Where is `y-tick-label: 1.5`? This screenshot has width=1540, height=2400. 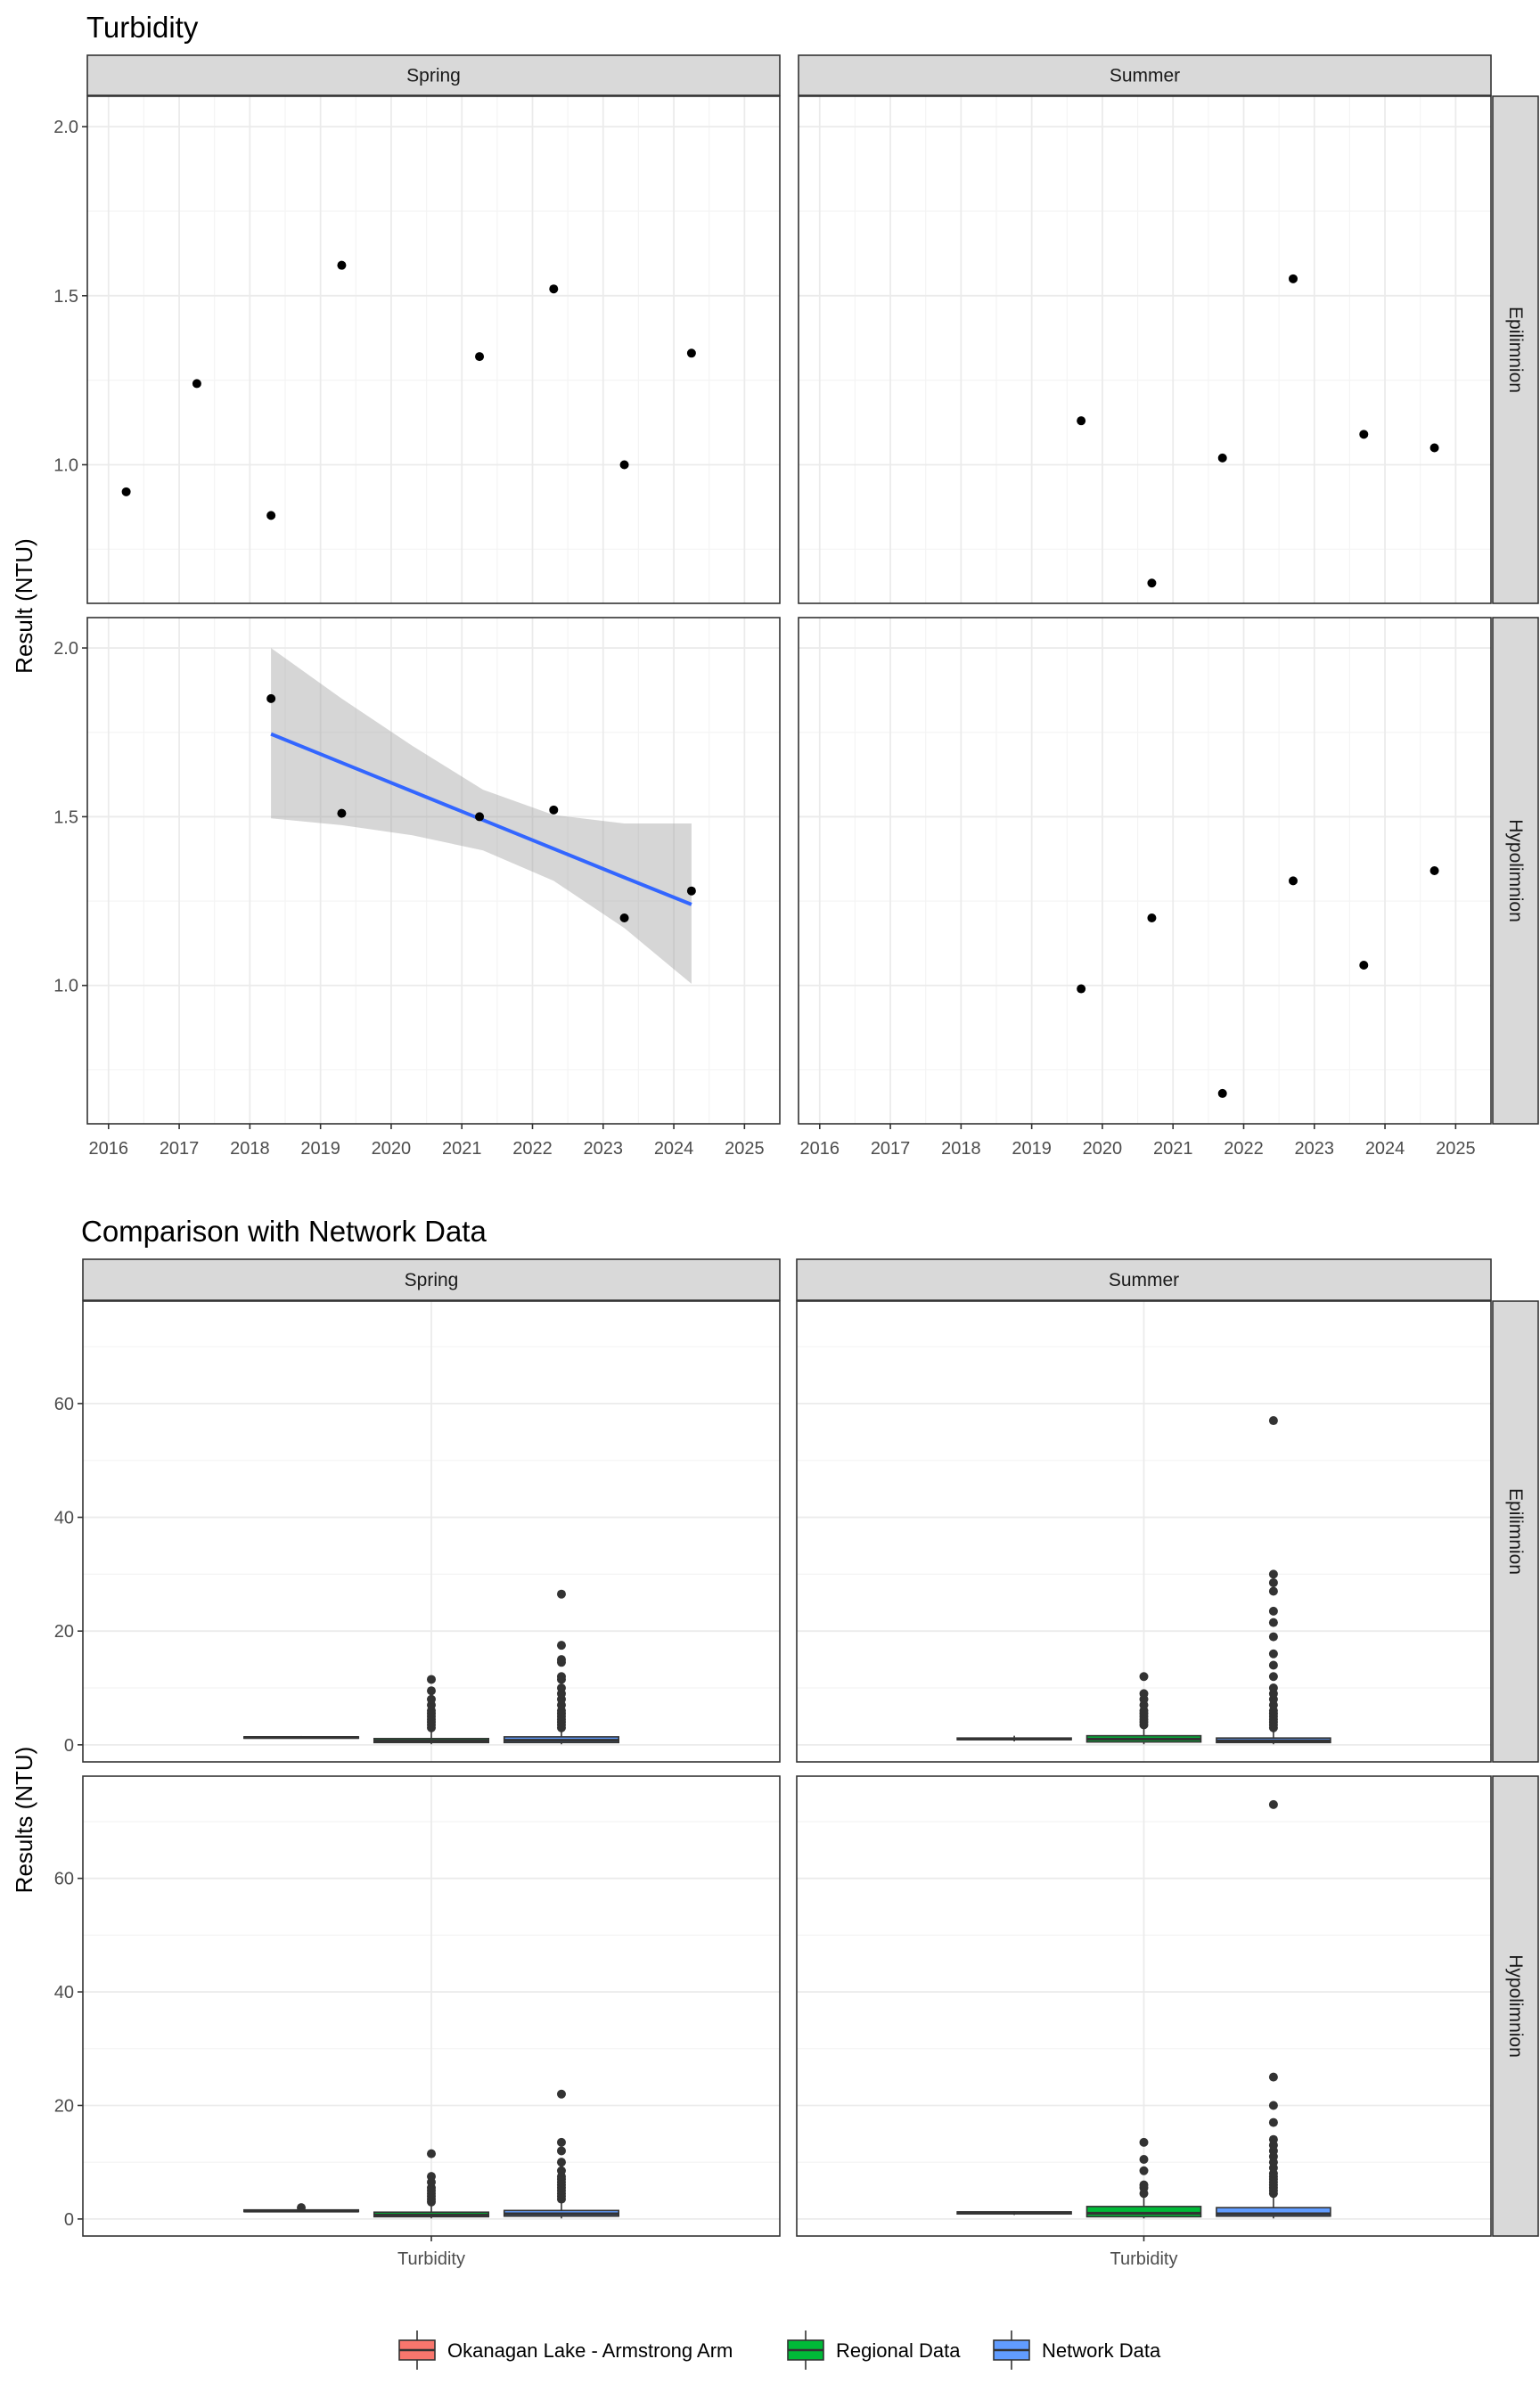 y-tick-label: 1.5 is located at coordinates (65, 297).